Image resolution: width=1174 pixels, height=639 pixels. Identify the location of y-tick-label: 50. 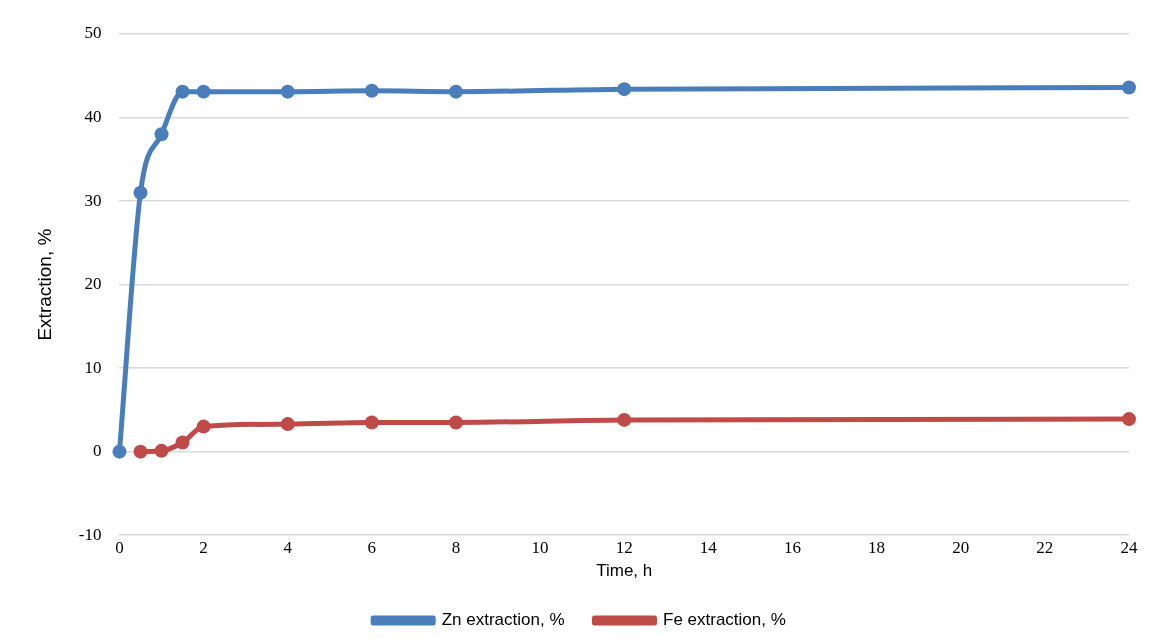
(93, 33).